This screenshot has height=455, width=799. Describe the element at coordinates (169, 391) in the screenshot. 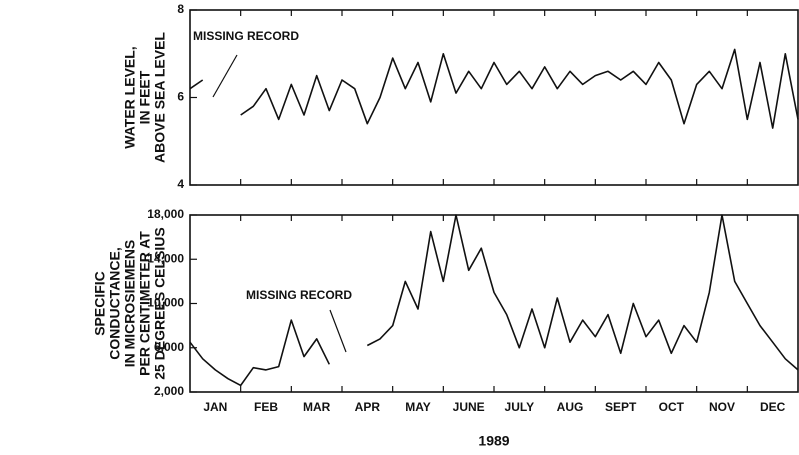

I see `y-tick-label: 2,000` at that location.